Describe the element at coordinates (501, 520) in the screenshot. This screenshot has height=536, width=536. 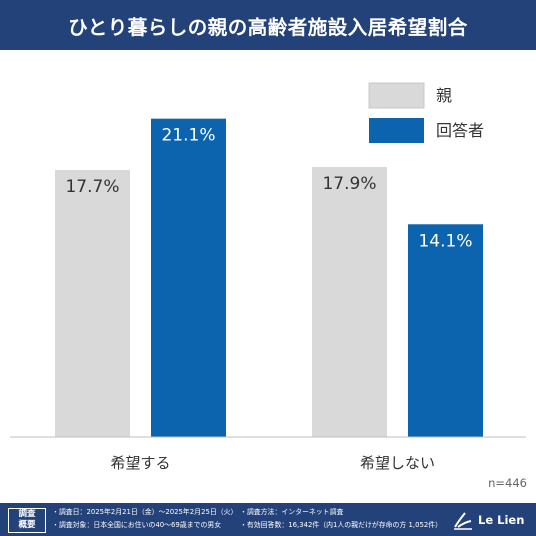
I see `brand-name: Le Lien` at that location.